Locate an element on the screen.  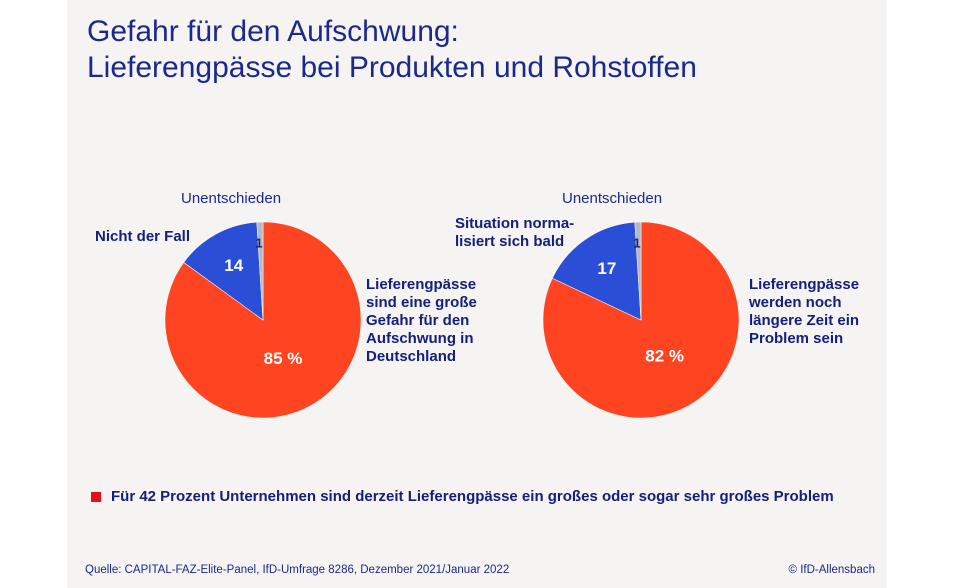
pie2-value-label-2: 1 is located at coordinates (636, 242).